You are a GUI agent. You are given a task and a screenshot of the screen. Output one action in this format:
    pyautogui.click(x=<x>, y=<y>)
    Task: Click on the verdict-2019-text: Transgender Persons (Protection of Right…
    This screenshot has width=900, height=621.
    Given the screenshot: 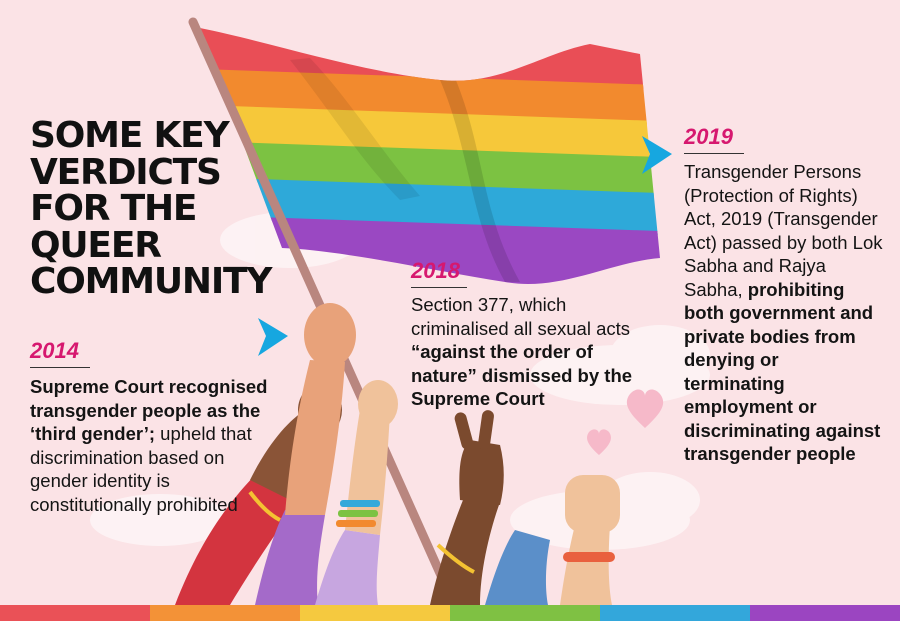 What is the action you would take?
    pyautogui.click(x=784, y=313)
    